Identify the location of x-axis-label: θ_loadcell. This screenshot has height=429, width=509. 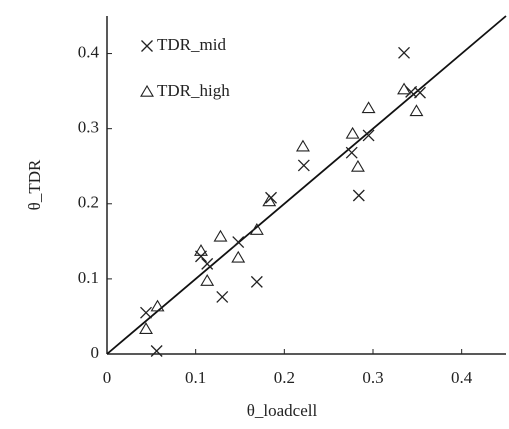
(282, 410).